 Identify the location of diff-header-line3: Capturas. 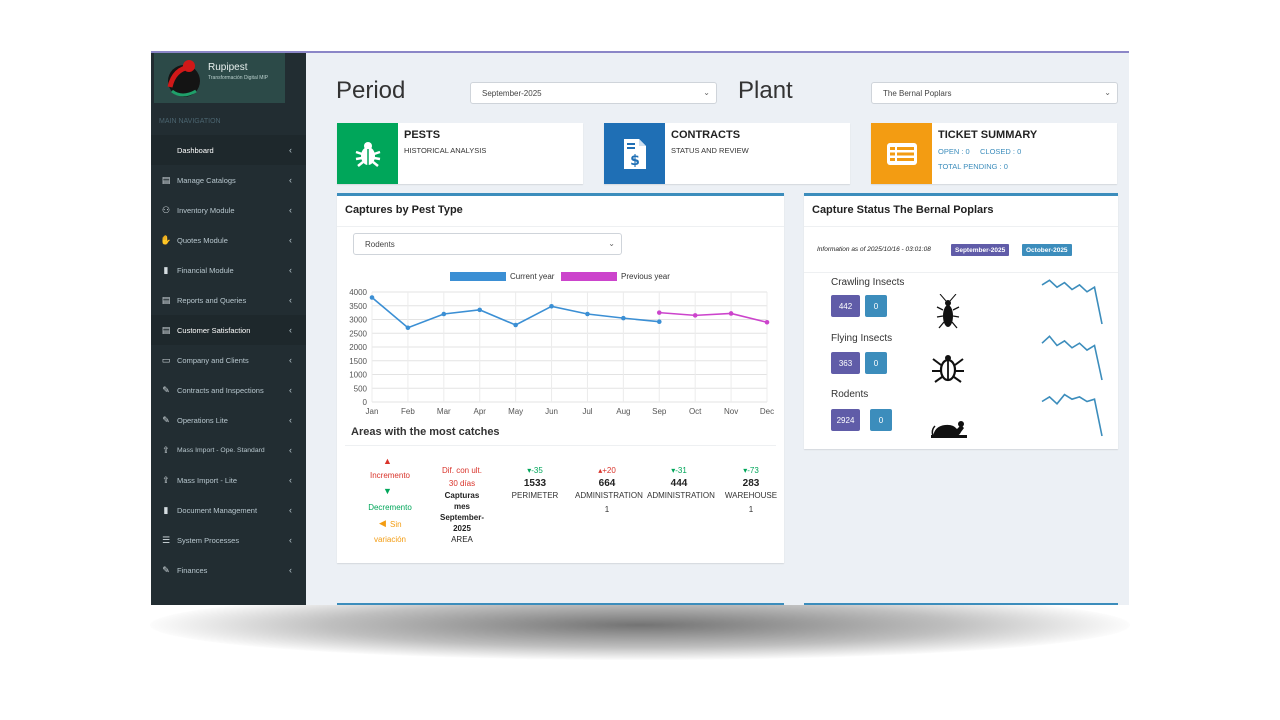
(462, 495).